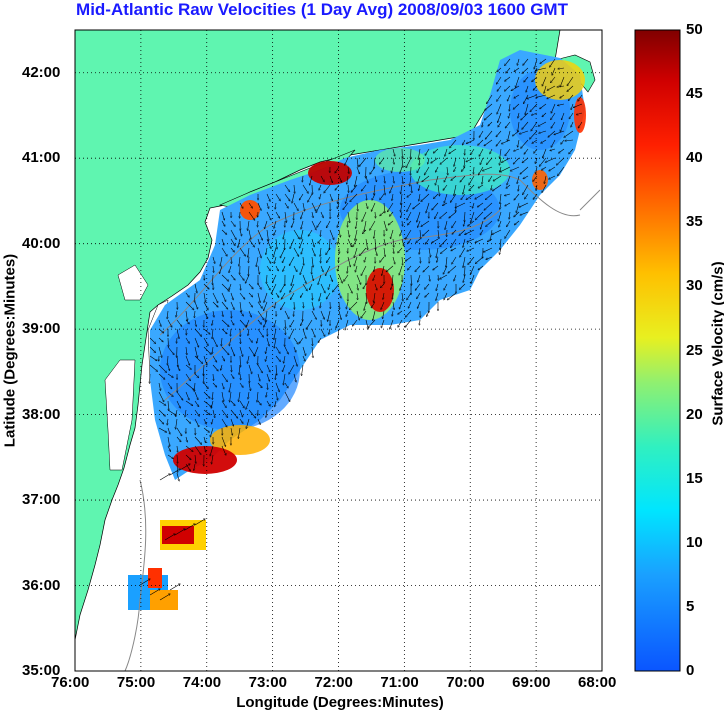 This screenshot has height=714, width=724. Describe the element at coordinates (41, 585) in the screenshot. I see `lat-tick-label: 36:00` at that location.